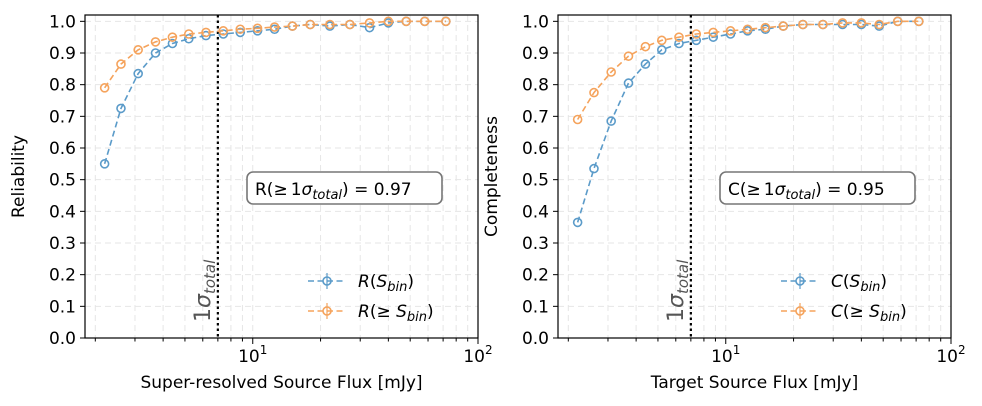  I want to click on series-C(≥S_bin), so click(748, 70).